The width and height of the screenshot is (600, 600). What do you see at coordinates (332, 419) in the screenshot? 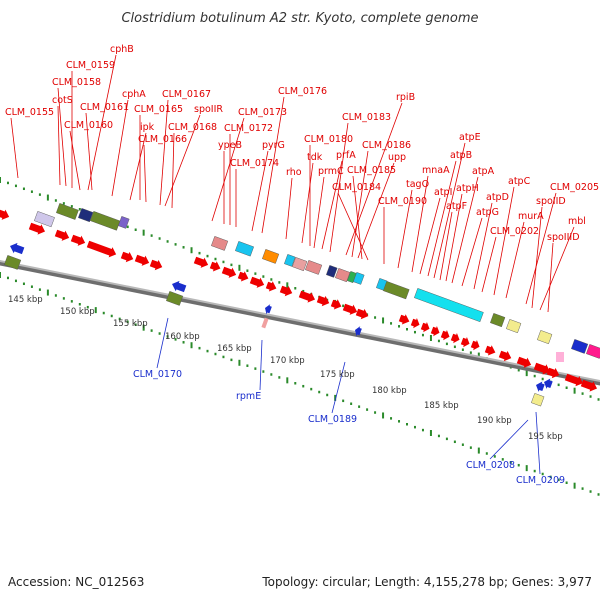
I see `gene-label-reverse: CLM_0189` at bounding box center [332, 419].